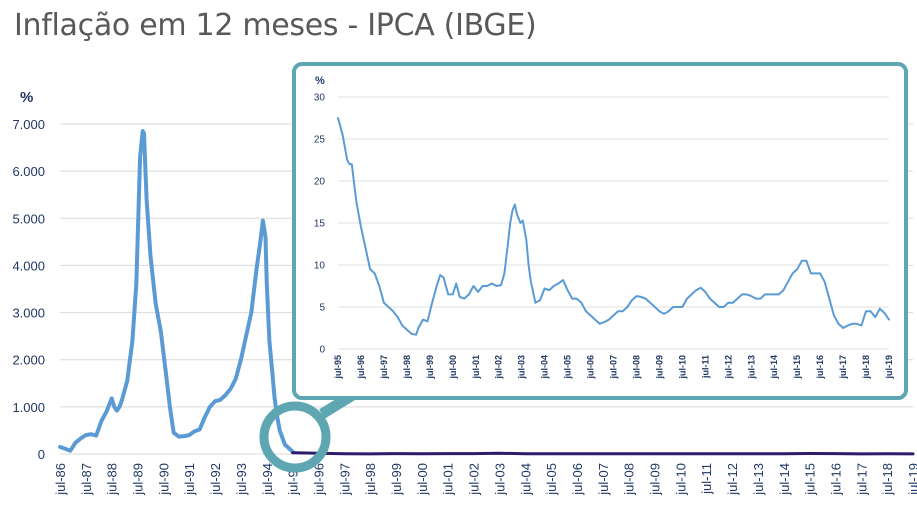 The height and width of the screenshot is (520, 917). Describe the element at coordinates (889, 367) in the screenshot. I see `inset-x-tick-label: jul-19` at that location.